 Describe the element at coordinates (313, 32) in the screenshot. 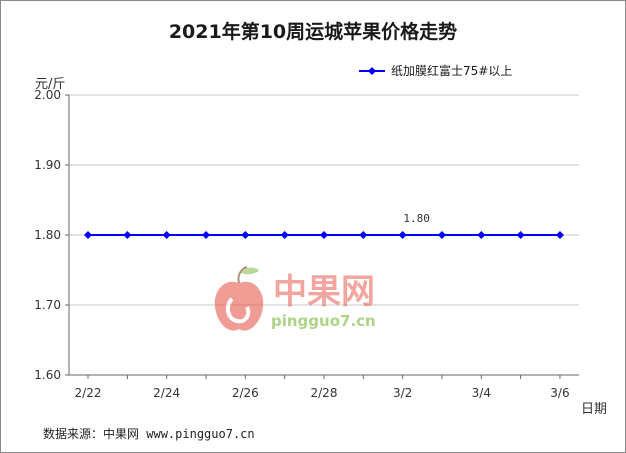

I see `chart-title: 2021年第10周运城苹果价格走势` at that location.